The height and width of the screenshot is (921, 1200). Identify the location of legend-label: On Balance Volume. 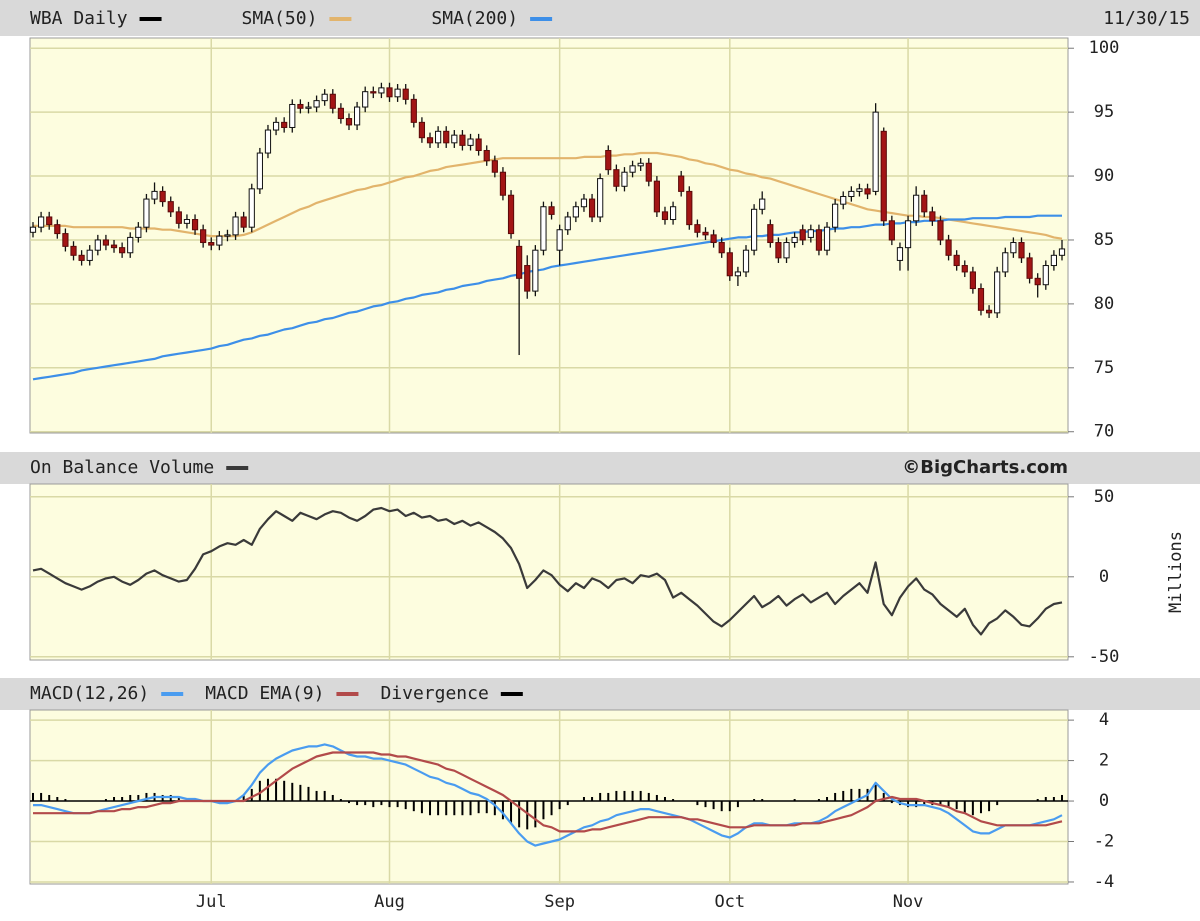
(122, 467).